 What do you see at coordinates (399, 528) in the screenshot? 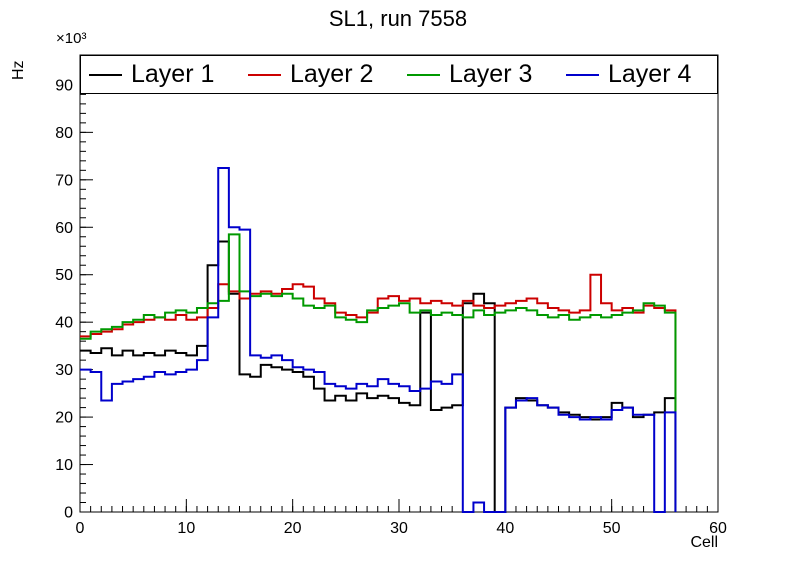
I see `x-axis-tick-label: 30` at bounding box center [399, 528].